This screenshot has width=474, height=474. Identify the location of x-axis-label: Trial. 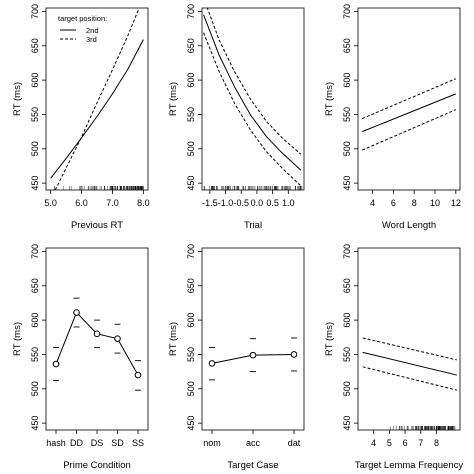
(253, 225).